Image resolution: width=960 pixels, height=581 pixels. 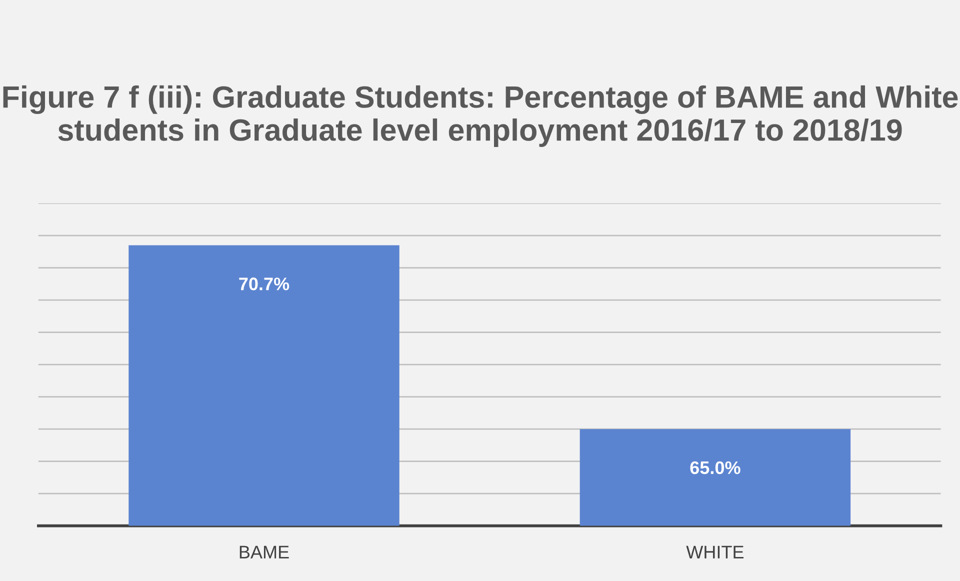 What do you see at coordinates (480, 116) in the screenshot?
I see `chart-title: Figure 7 f (iii): Graduate Students: Percentage of BAME and White students in Graduate level employment 2016/17 to 2018/19` at bounding box center [480, 116].